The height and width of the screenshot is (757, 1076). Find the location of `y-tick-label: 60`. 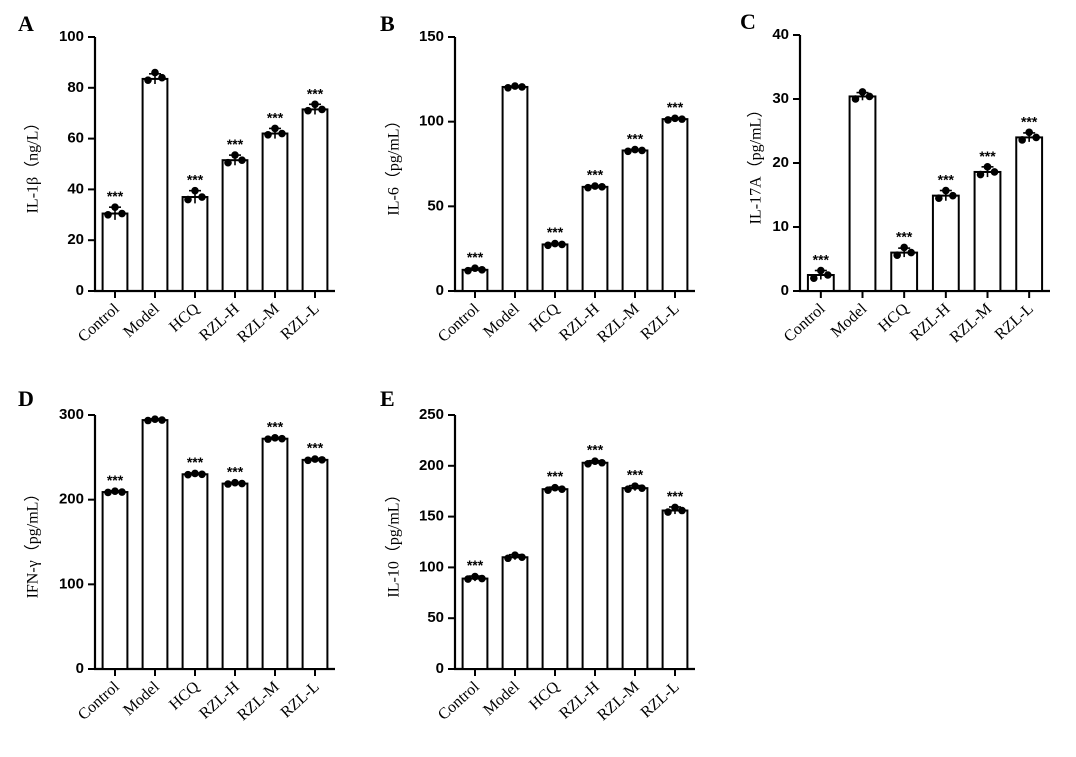

y-tick-label: 60 is located at coordinates (75, 138).